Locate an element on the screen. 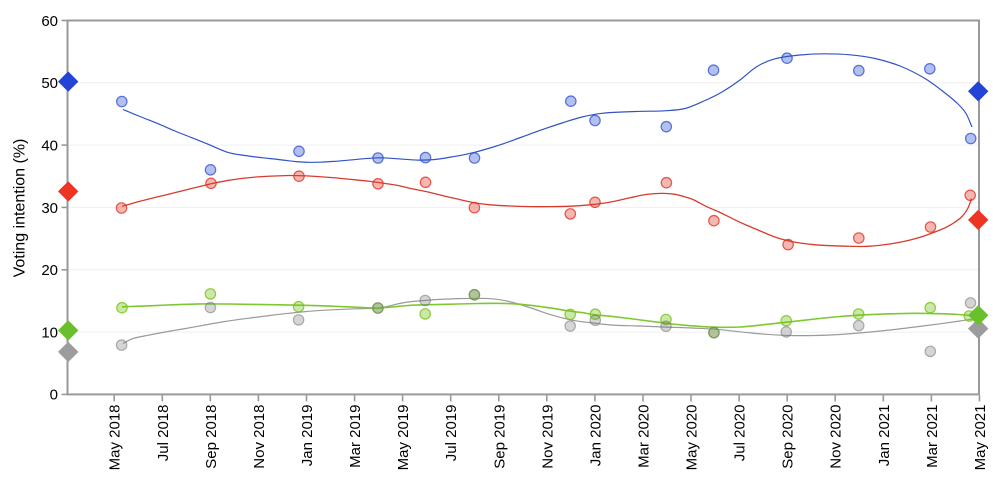 The height and width of the screenshot is (500, 1000). svg-text: May 2021 is located at coordinates (980, 438).